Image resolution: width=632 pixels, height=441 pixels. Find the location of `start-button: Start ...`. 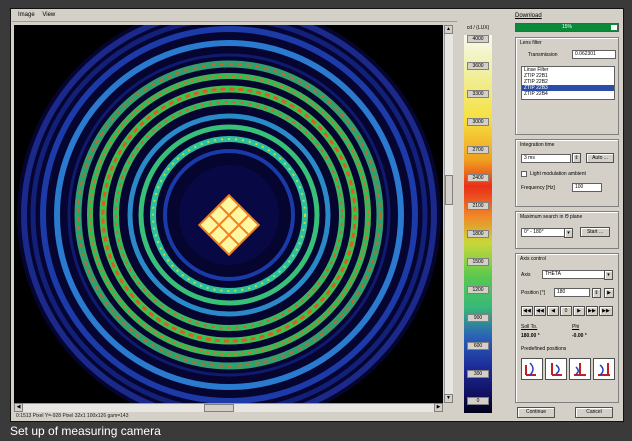

start-button: Start ... is located at coordinates (595, 232).